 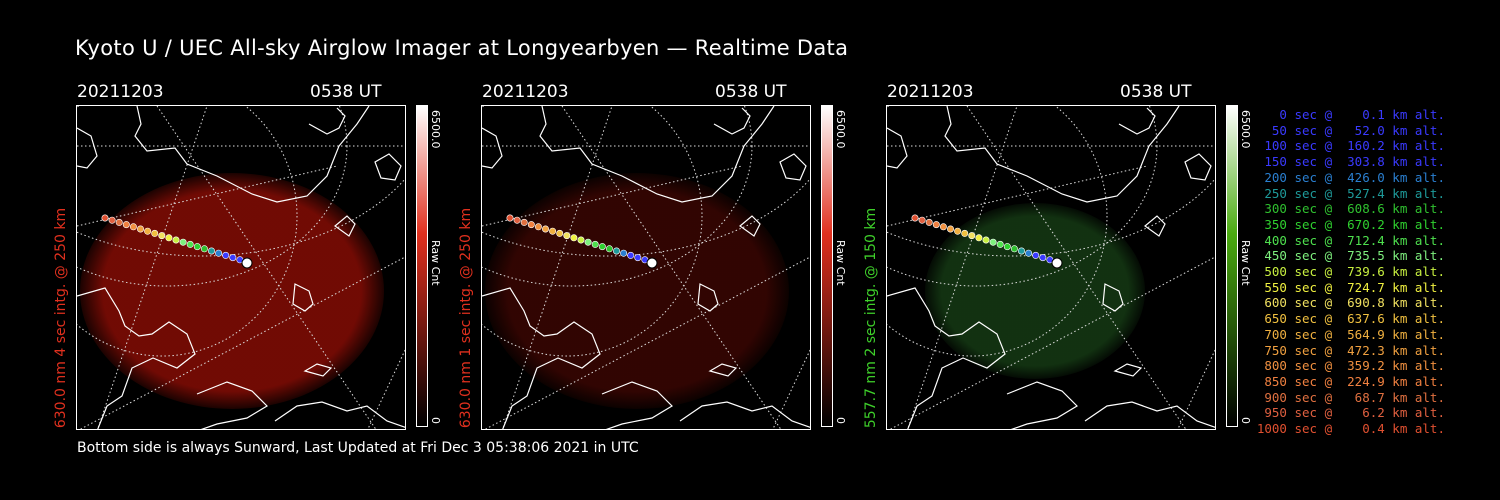 I want to click on legend-entry: 850 sec @ 224.9 km alt., so click(x=1350, y=381).